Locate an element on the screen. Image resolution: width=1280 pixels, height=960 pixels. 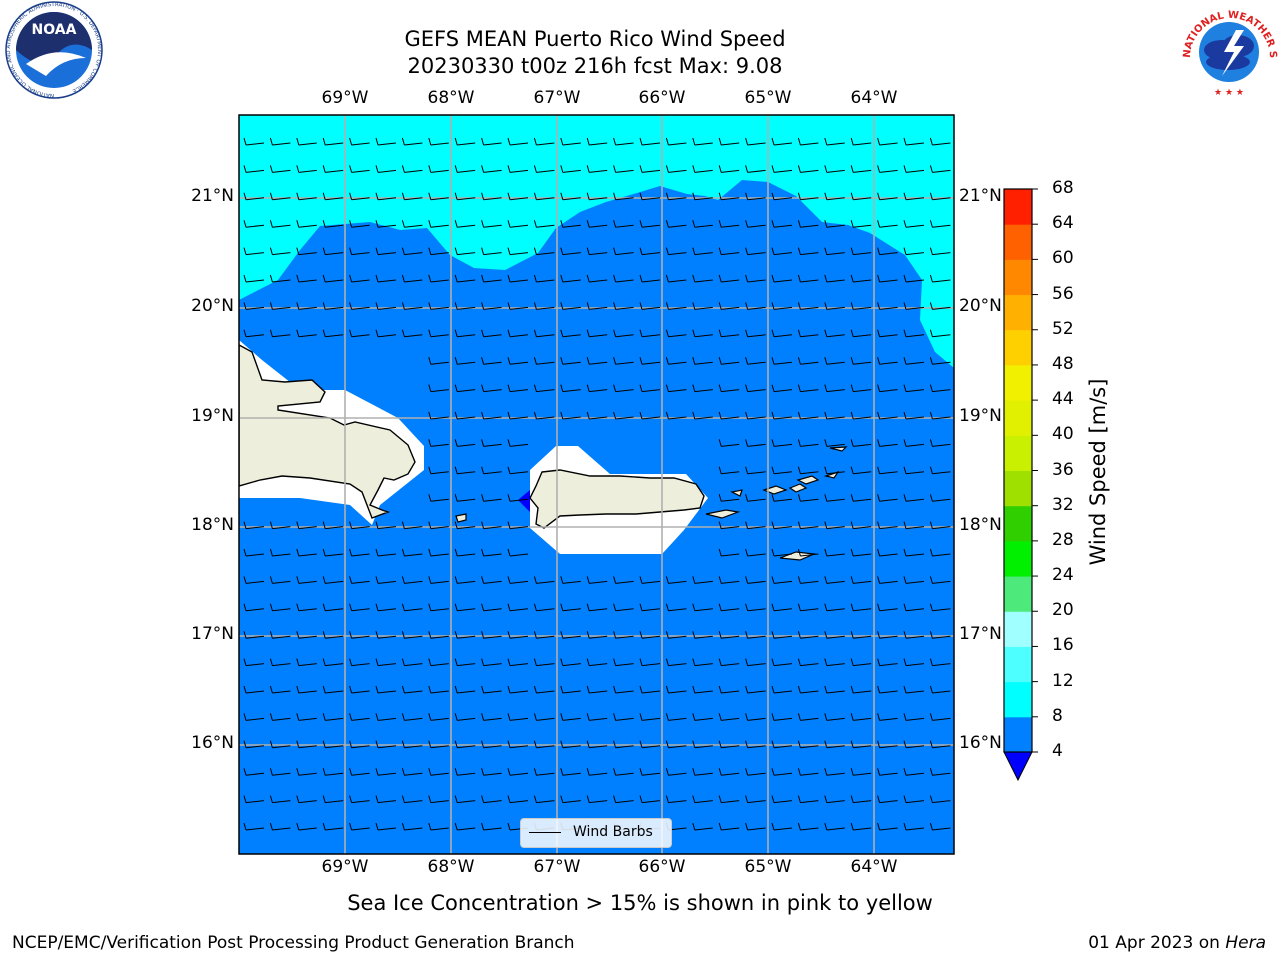
colorbar-tick-label: 36 is located at coordinates (1063, 469).